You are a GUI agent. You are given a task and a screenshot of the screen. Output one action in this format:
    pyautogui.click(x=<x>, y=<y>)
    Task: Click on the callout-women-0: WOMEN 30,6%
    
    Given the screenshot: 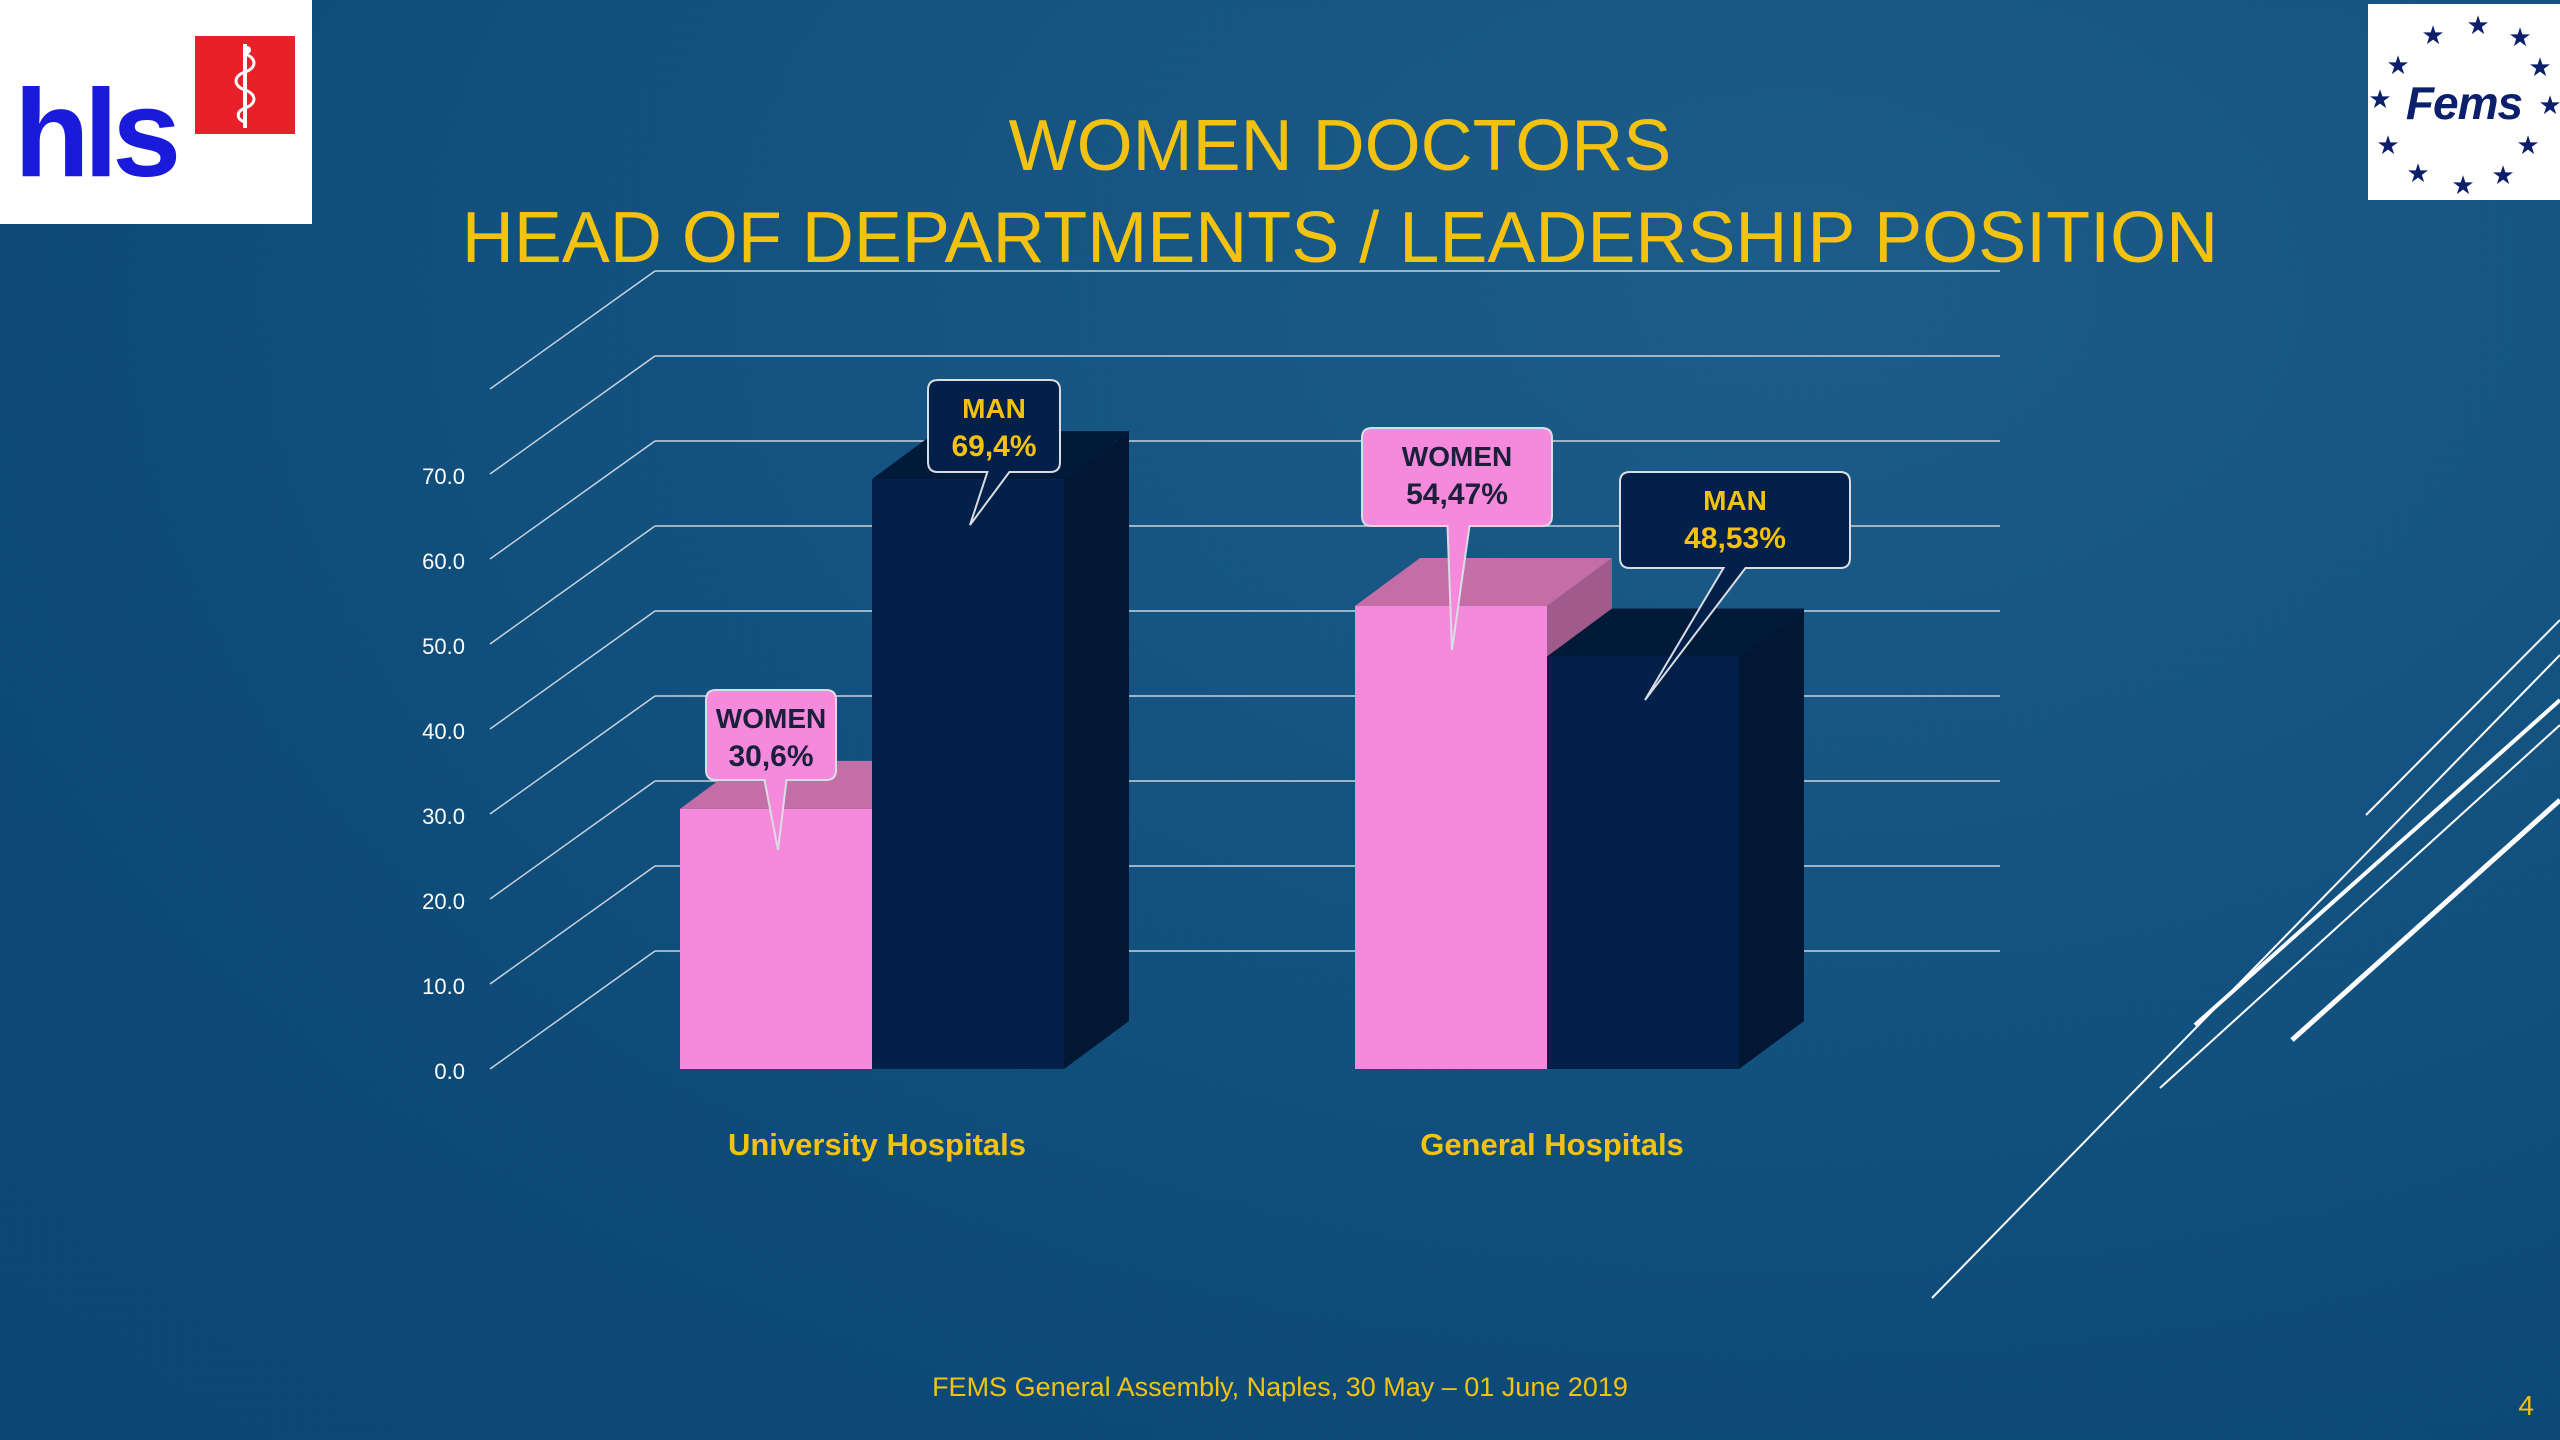 What is the action you would take?
    pyautogui.click(x=771, y=770)
    